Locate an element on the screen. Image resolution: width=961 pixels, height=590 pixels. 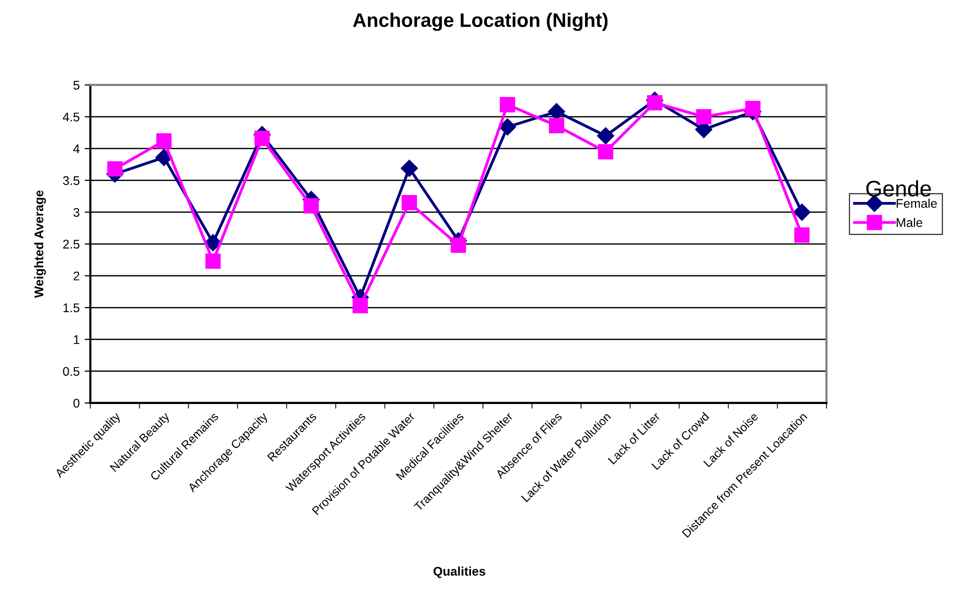
y-tick-label: 0.5 is located at coordinates (71, 371).